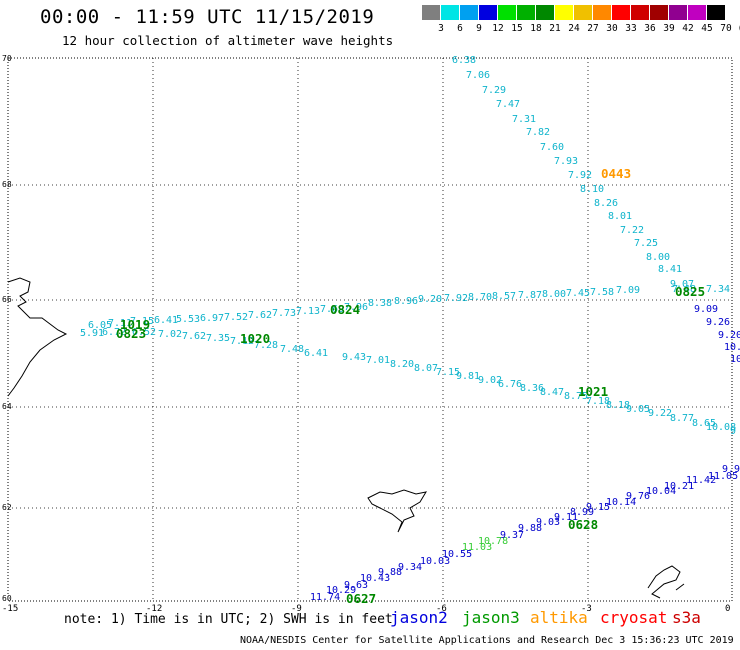 The height and width of the screenshot is (650, 740). Describe the element at coordinates (441, 609) in the screenshot. I see `lon-label: -6` at that location.